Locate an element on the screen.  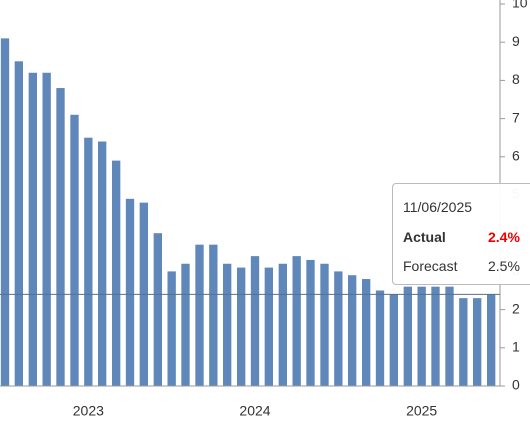
x-tick-label: 2025 is located at coordinates (421, 411).